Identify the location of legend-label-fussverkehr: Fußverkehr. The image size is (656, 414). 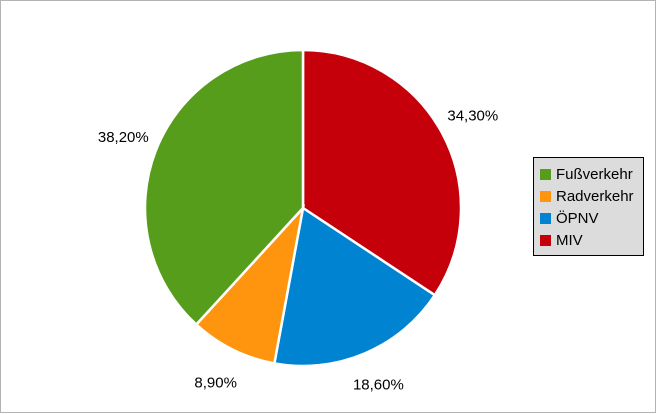
(594, 174).